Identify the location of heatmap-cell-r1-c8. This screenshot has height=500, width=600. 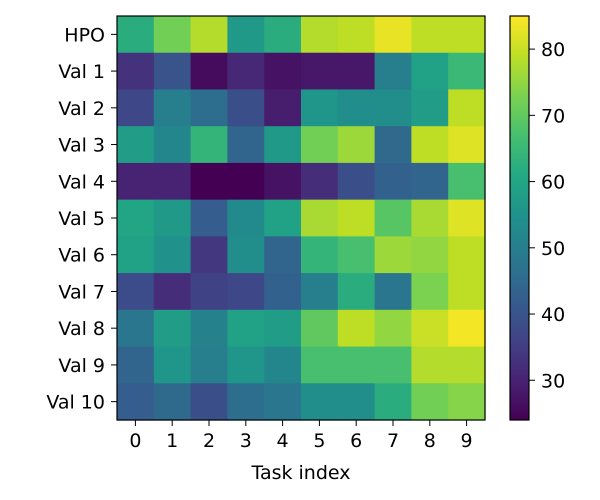
(430, 71).